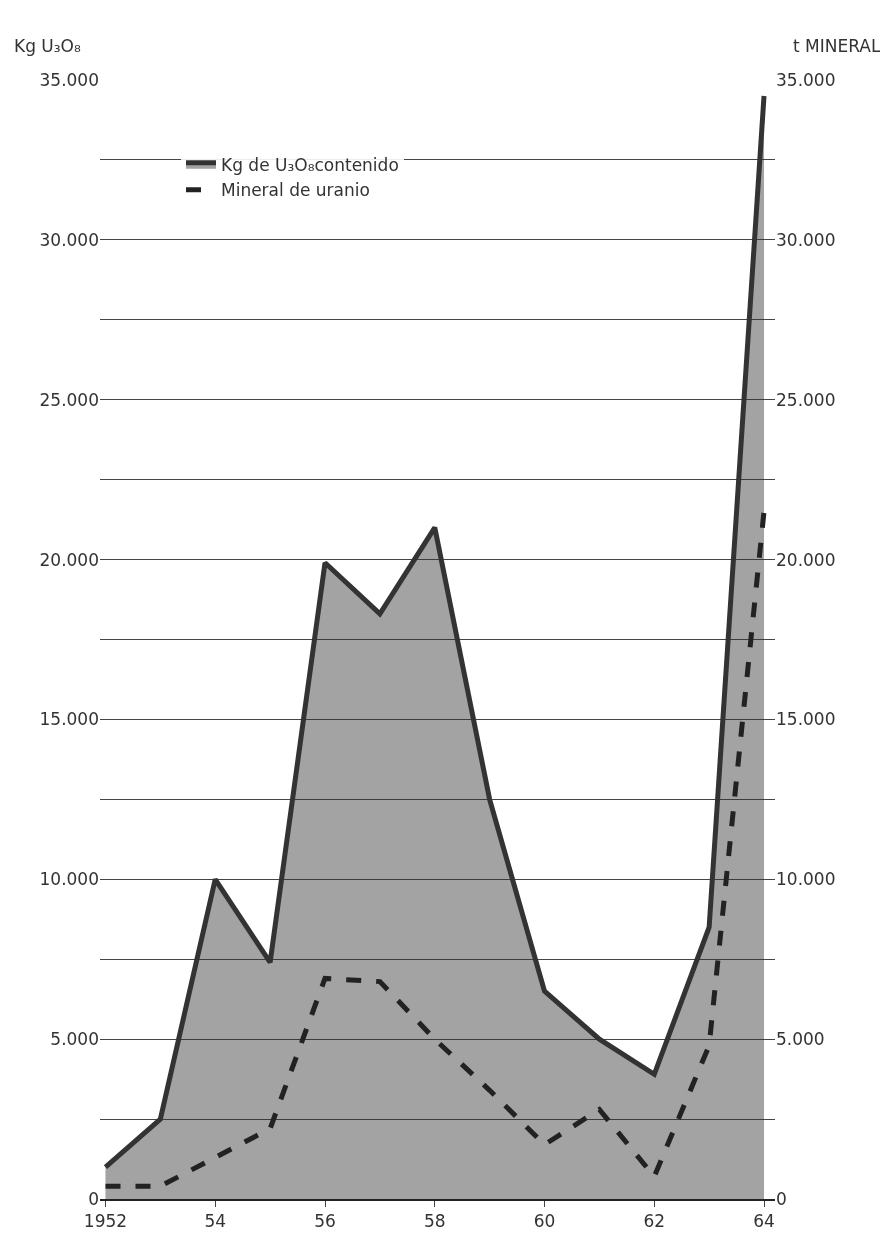 The width and height of the screenshot is (880, 1249). What do you see at coordinates (806, 239) in the screenshot?
I see `y2-tick-label: 30.000` at bounding box center [806, 239].